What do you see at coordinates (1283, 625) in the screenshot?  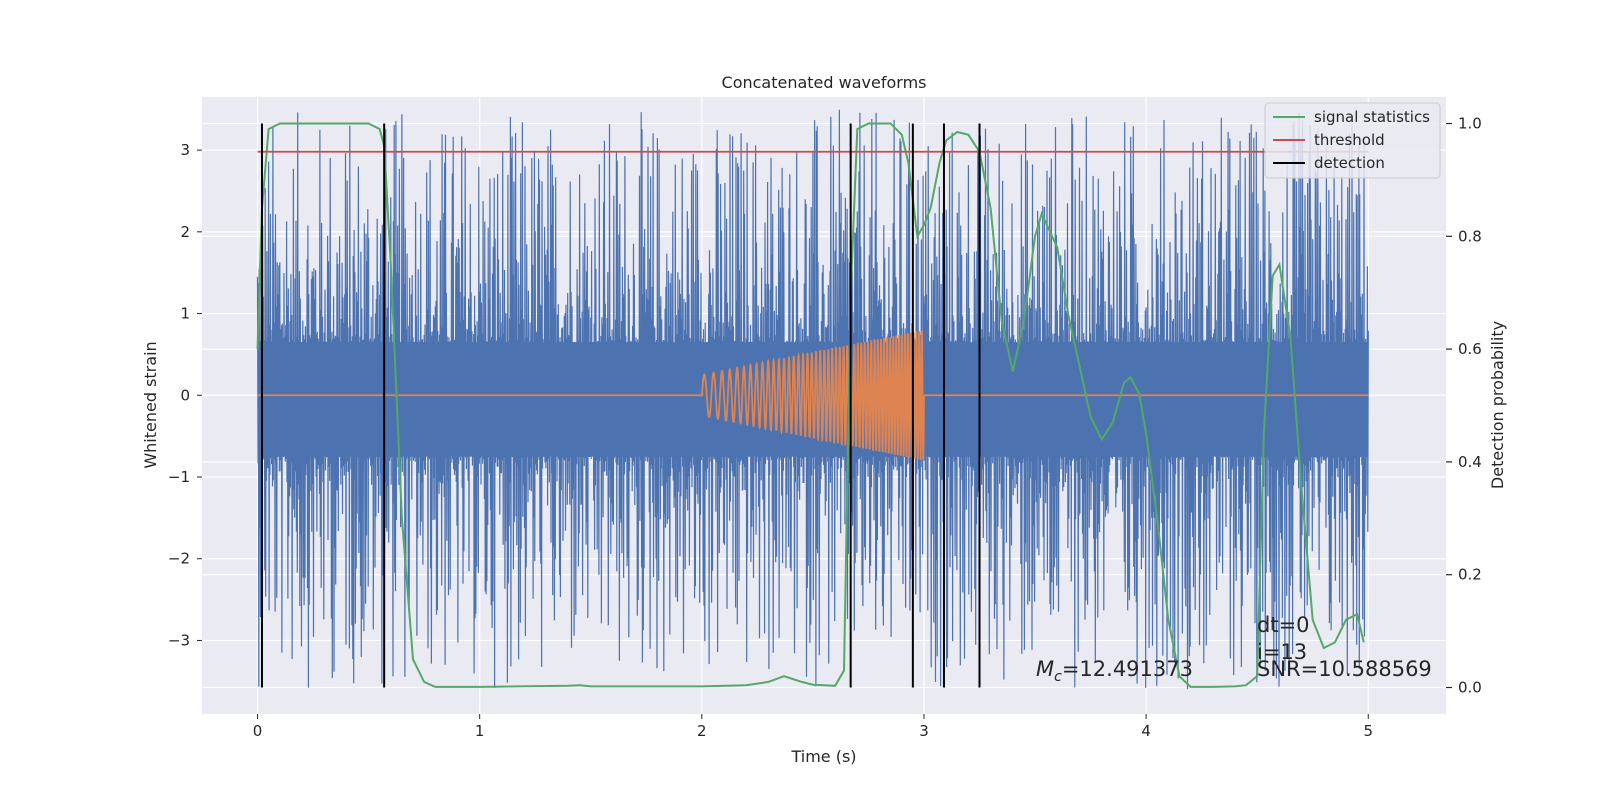 I see `dt-annotation: dt=0` at bounding box center [1283, 625].